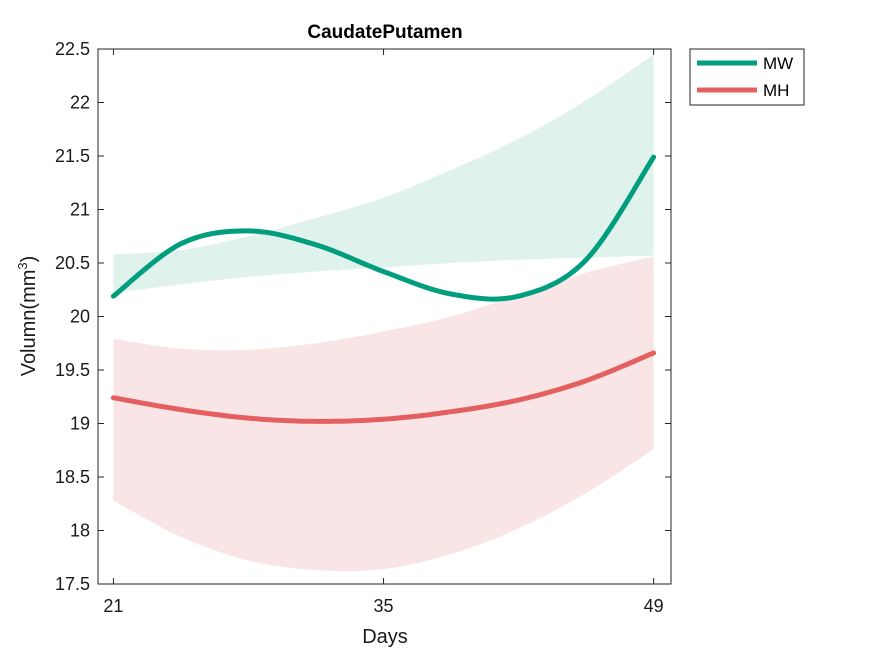  What do you see at coordinates (80, 317) in the screenshot?
I see `y-tick-label: 20` at bounding box center [80, 317].